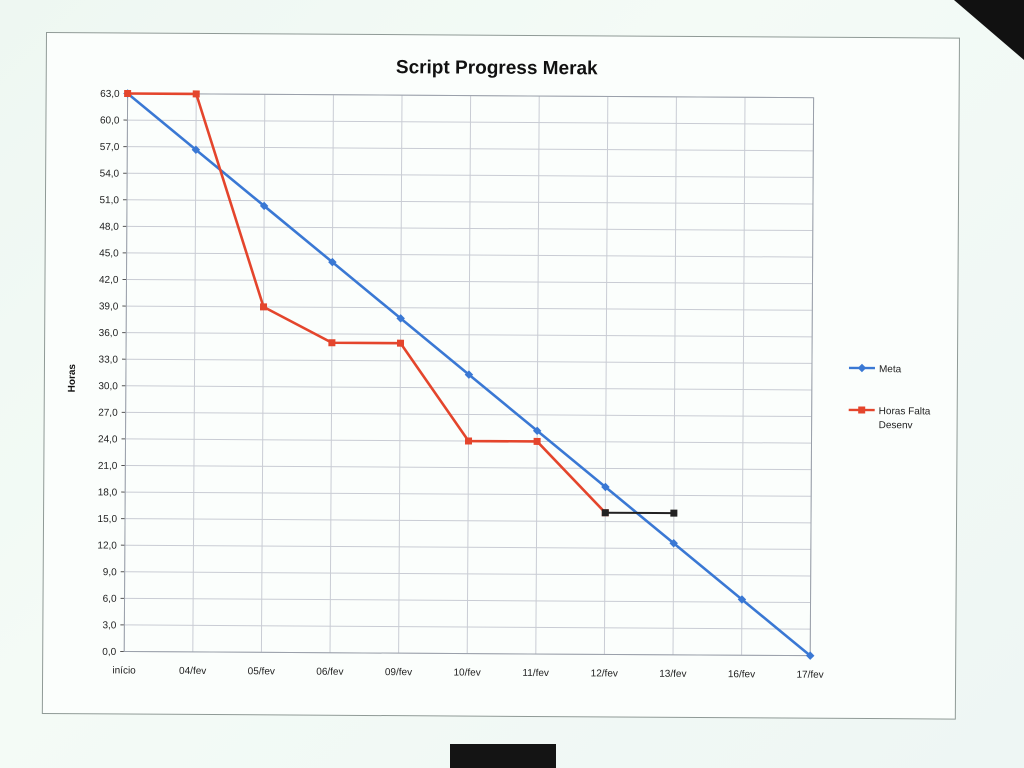  Describe the element at coordinates (72, 378) in the screenshot. I see `y-axis-label: Horas` at that location.